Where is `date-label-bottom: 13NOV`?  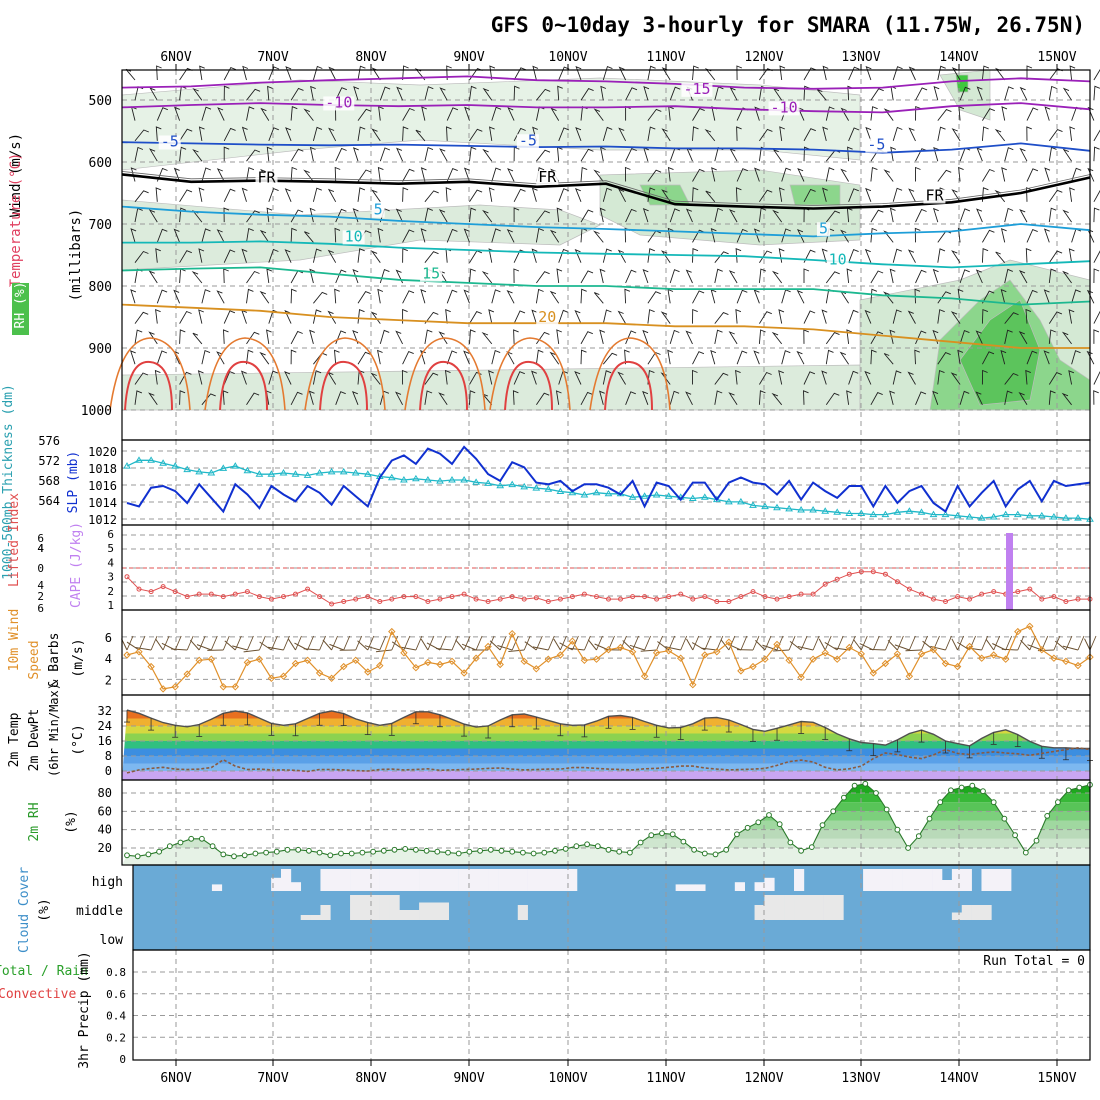 date-label-bottom: 13NOV is located at coordinates (860, 1078).